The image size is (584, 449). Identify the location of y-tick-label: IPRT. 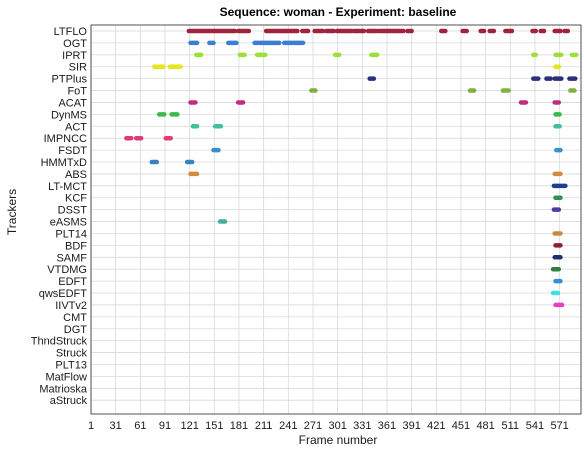
(74, 56).